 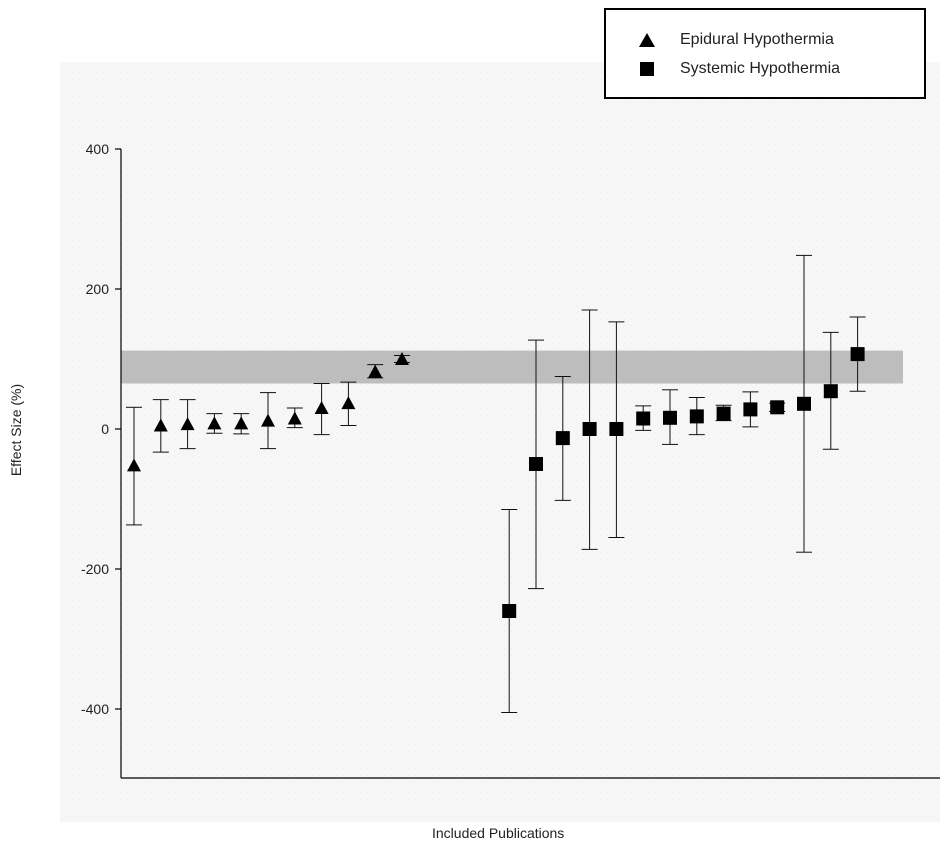 What do you see at coordinates (98, 289) in the screenshot?
I see `y-tick-label: 200` at bounding box center [98, 289].